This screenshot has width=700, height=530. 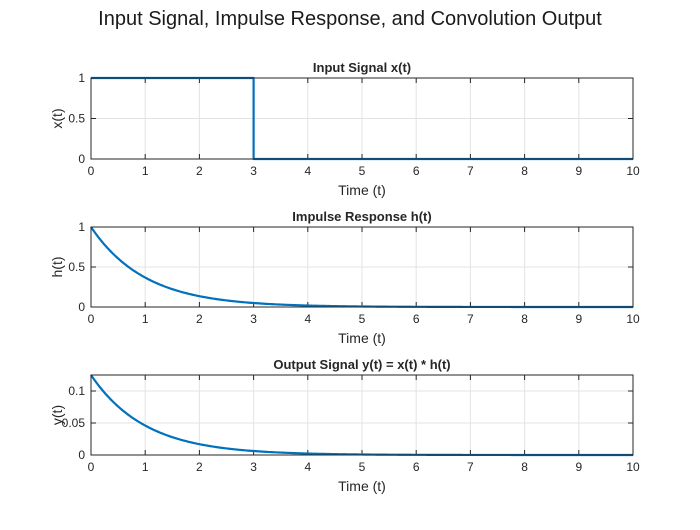 I want to click on subplot-title: Output Signal y(t) = x(t) * h(t), so click(x=361, y=364).